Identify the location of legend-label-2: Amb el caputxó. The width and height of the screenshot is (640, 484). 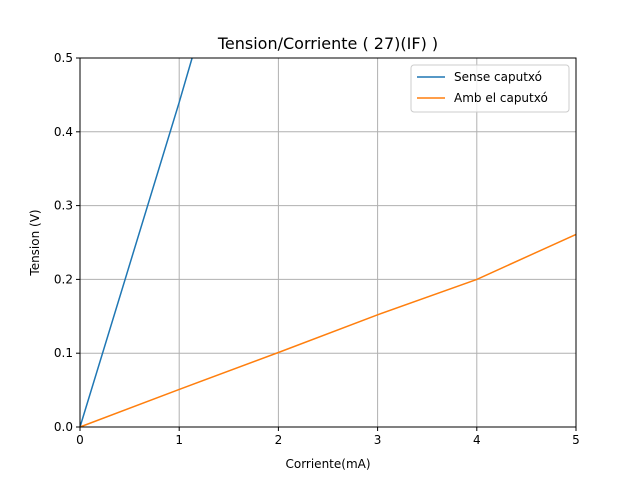
(501, 98).